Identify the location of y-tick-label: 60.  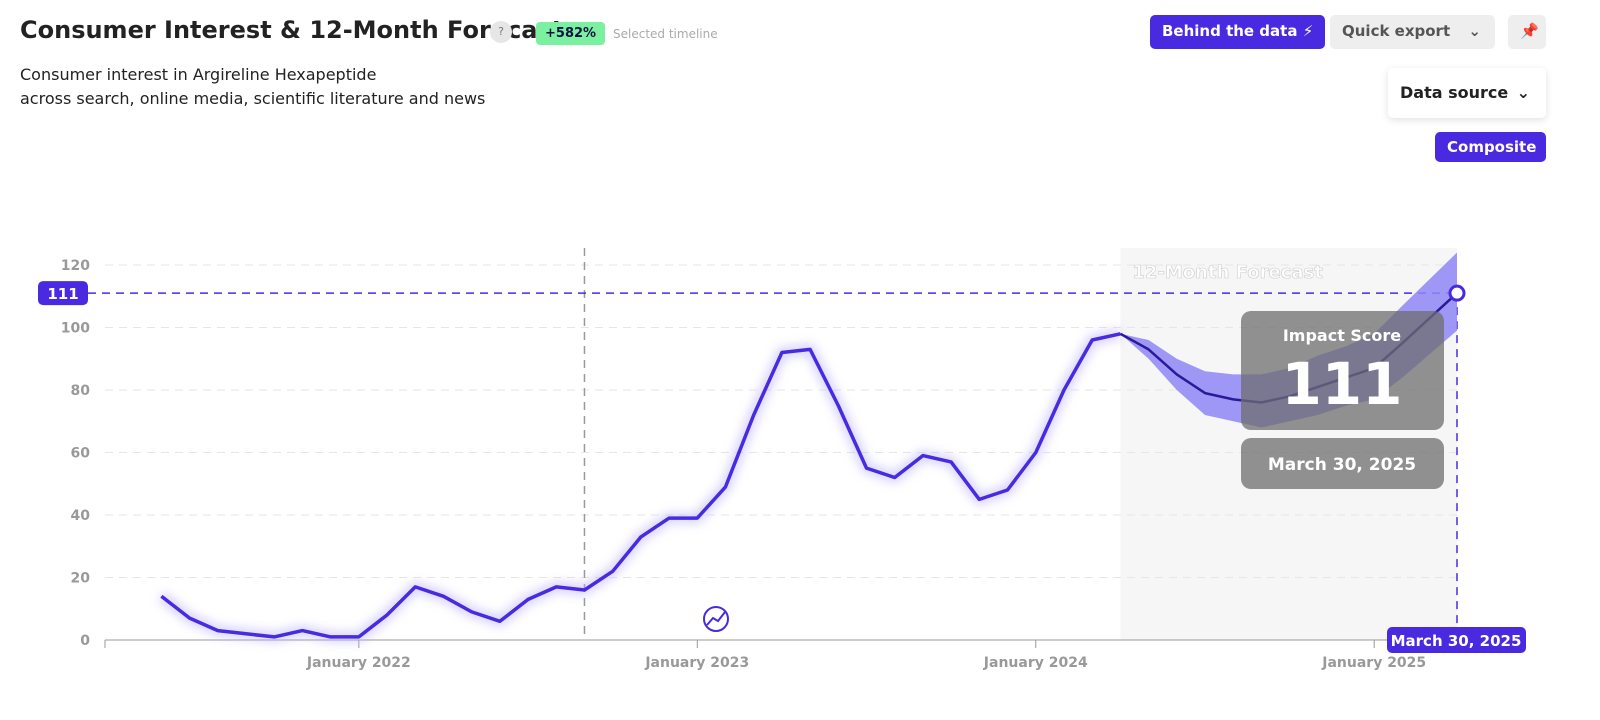
(81, 454).